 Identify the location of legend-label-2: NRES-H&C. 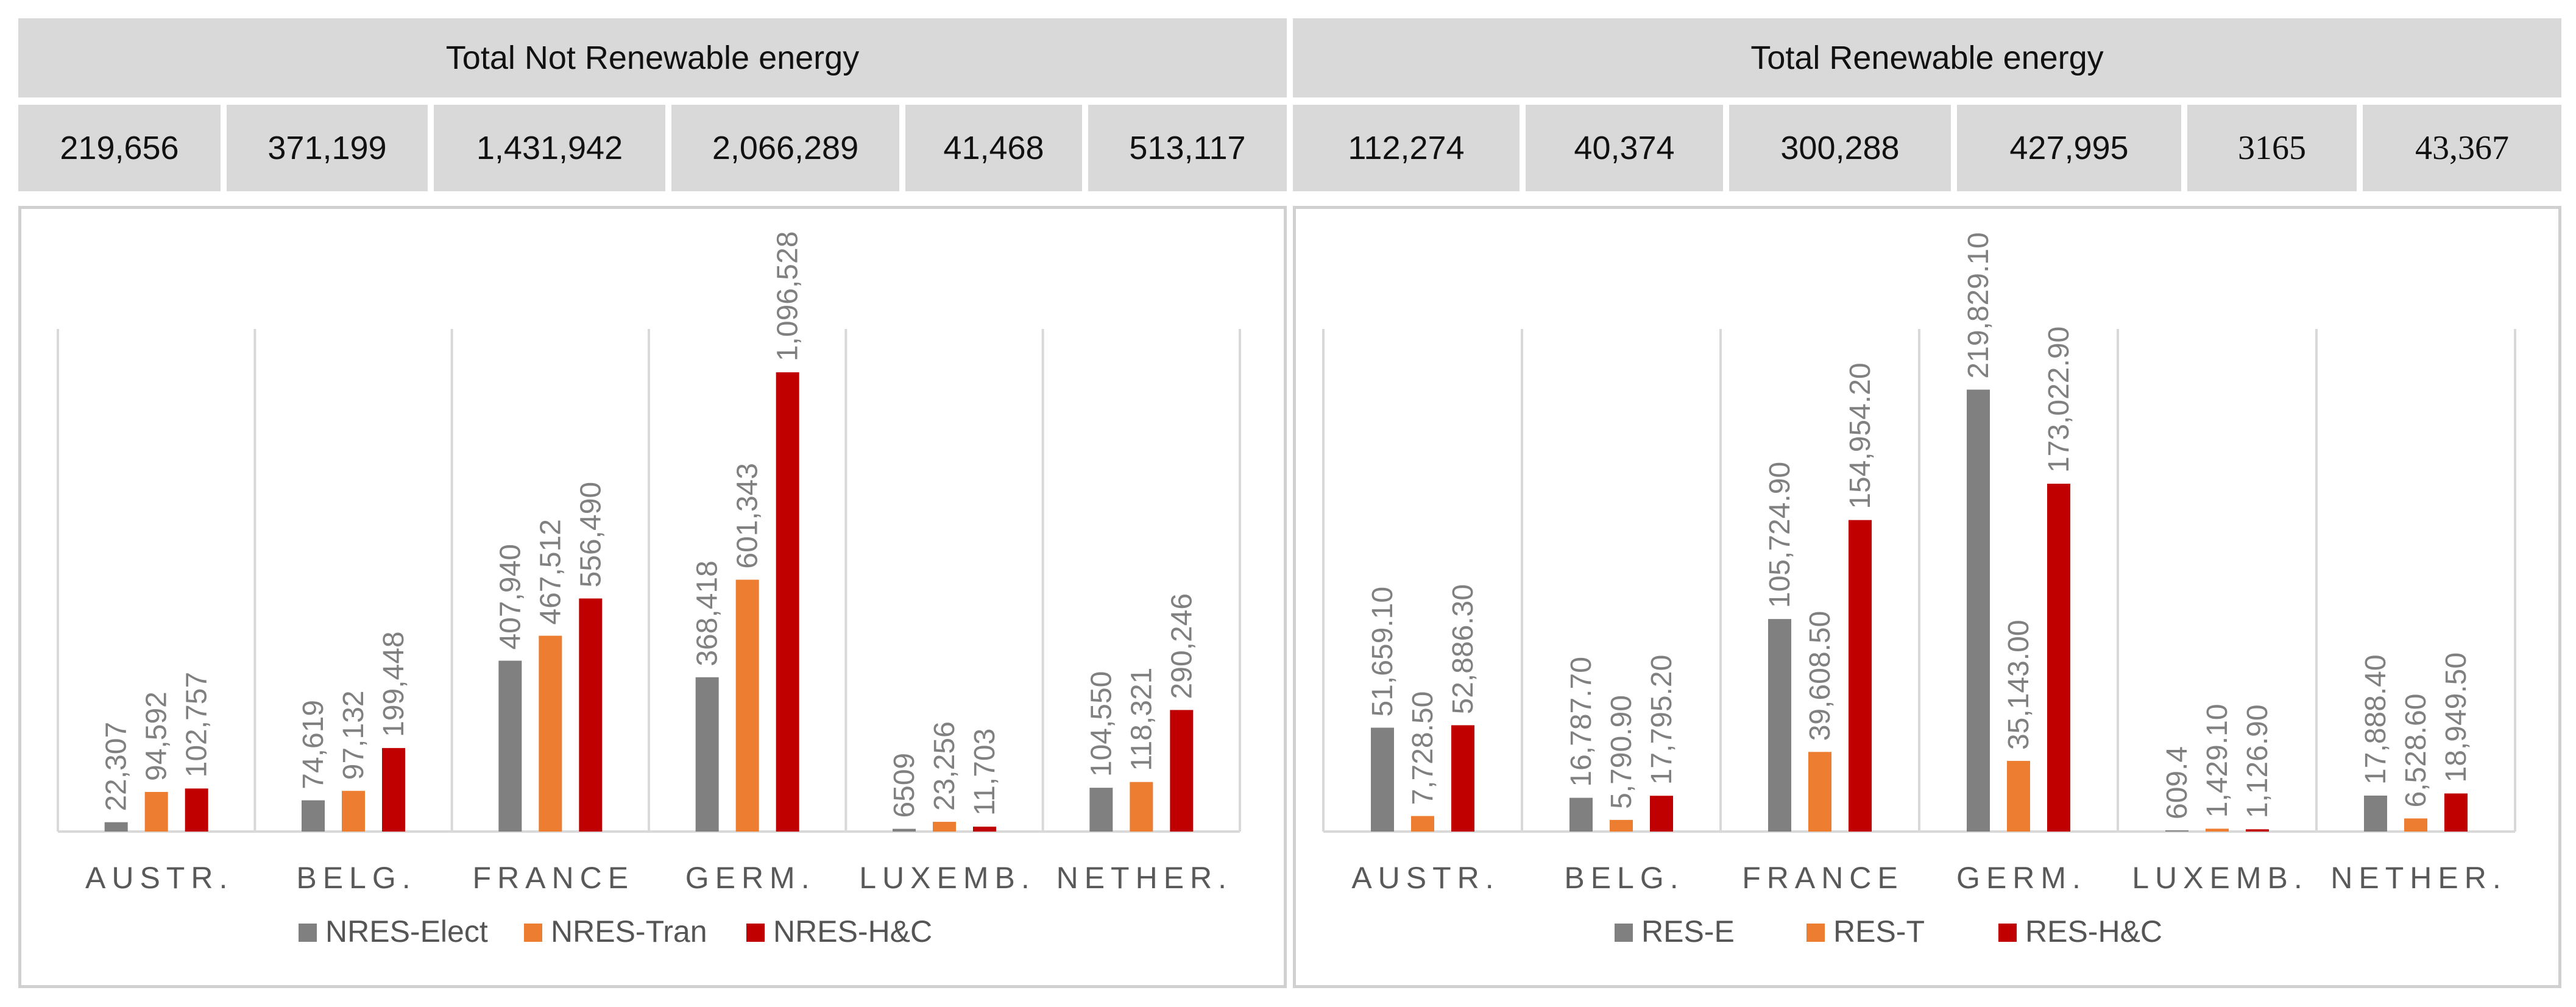
(852, 931).